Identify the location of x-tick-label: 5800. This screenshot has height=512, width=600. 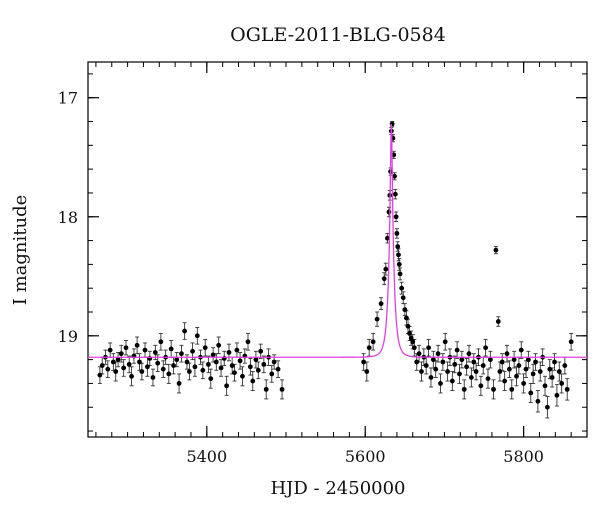
(523, 456).